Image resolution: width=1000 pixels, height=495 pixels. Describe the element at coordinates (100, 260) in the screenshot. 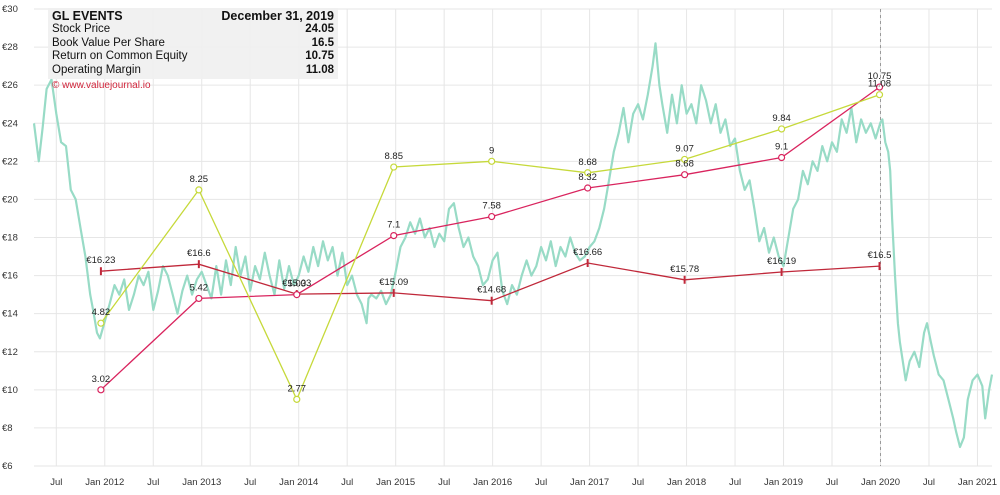

I see `book_value-data-label: €16.23` at that location.